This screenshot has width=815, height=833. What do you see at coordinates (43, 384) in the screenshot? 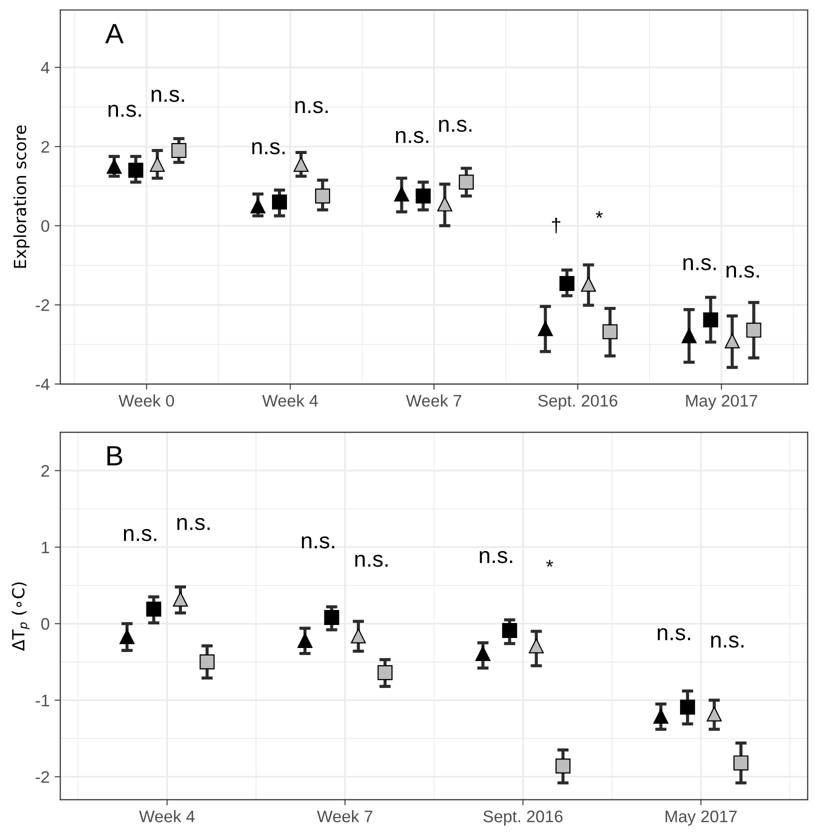
I see `y-tick-label: -4` at bounding box center [43, 384].